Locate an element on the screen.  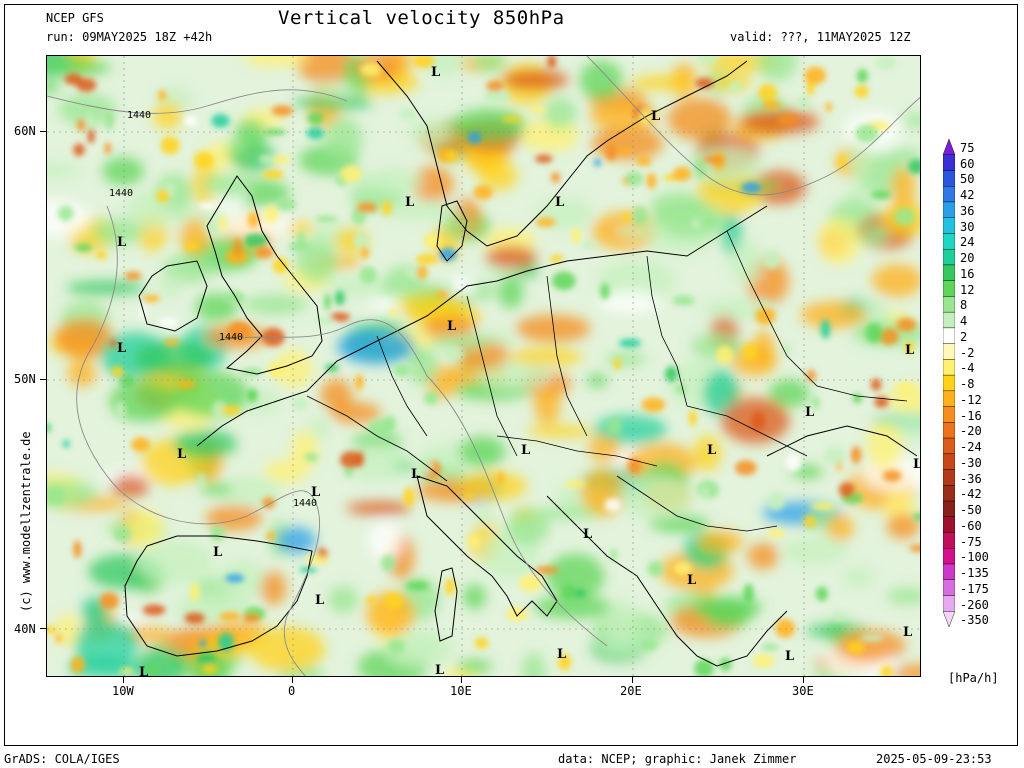
lon-tick is located at coordinates (803, 680).